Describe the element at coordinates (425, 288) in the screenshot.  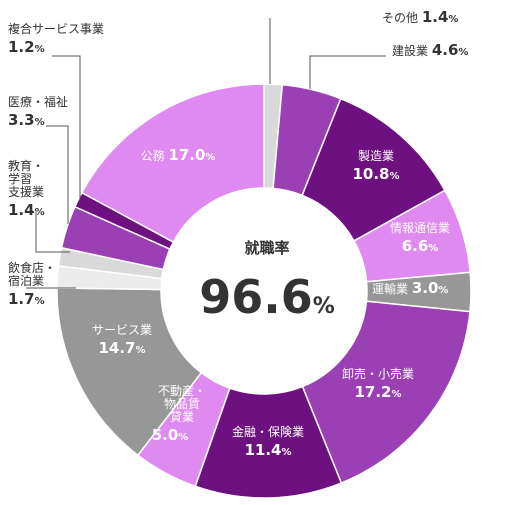
I see `slice-value: 3.0` at that location.